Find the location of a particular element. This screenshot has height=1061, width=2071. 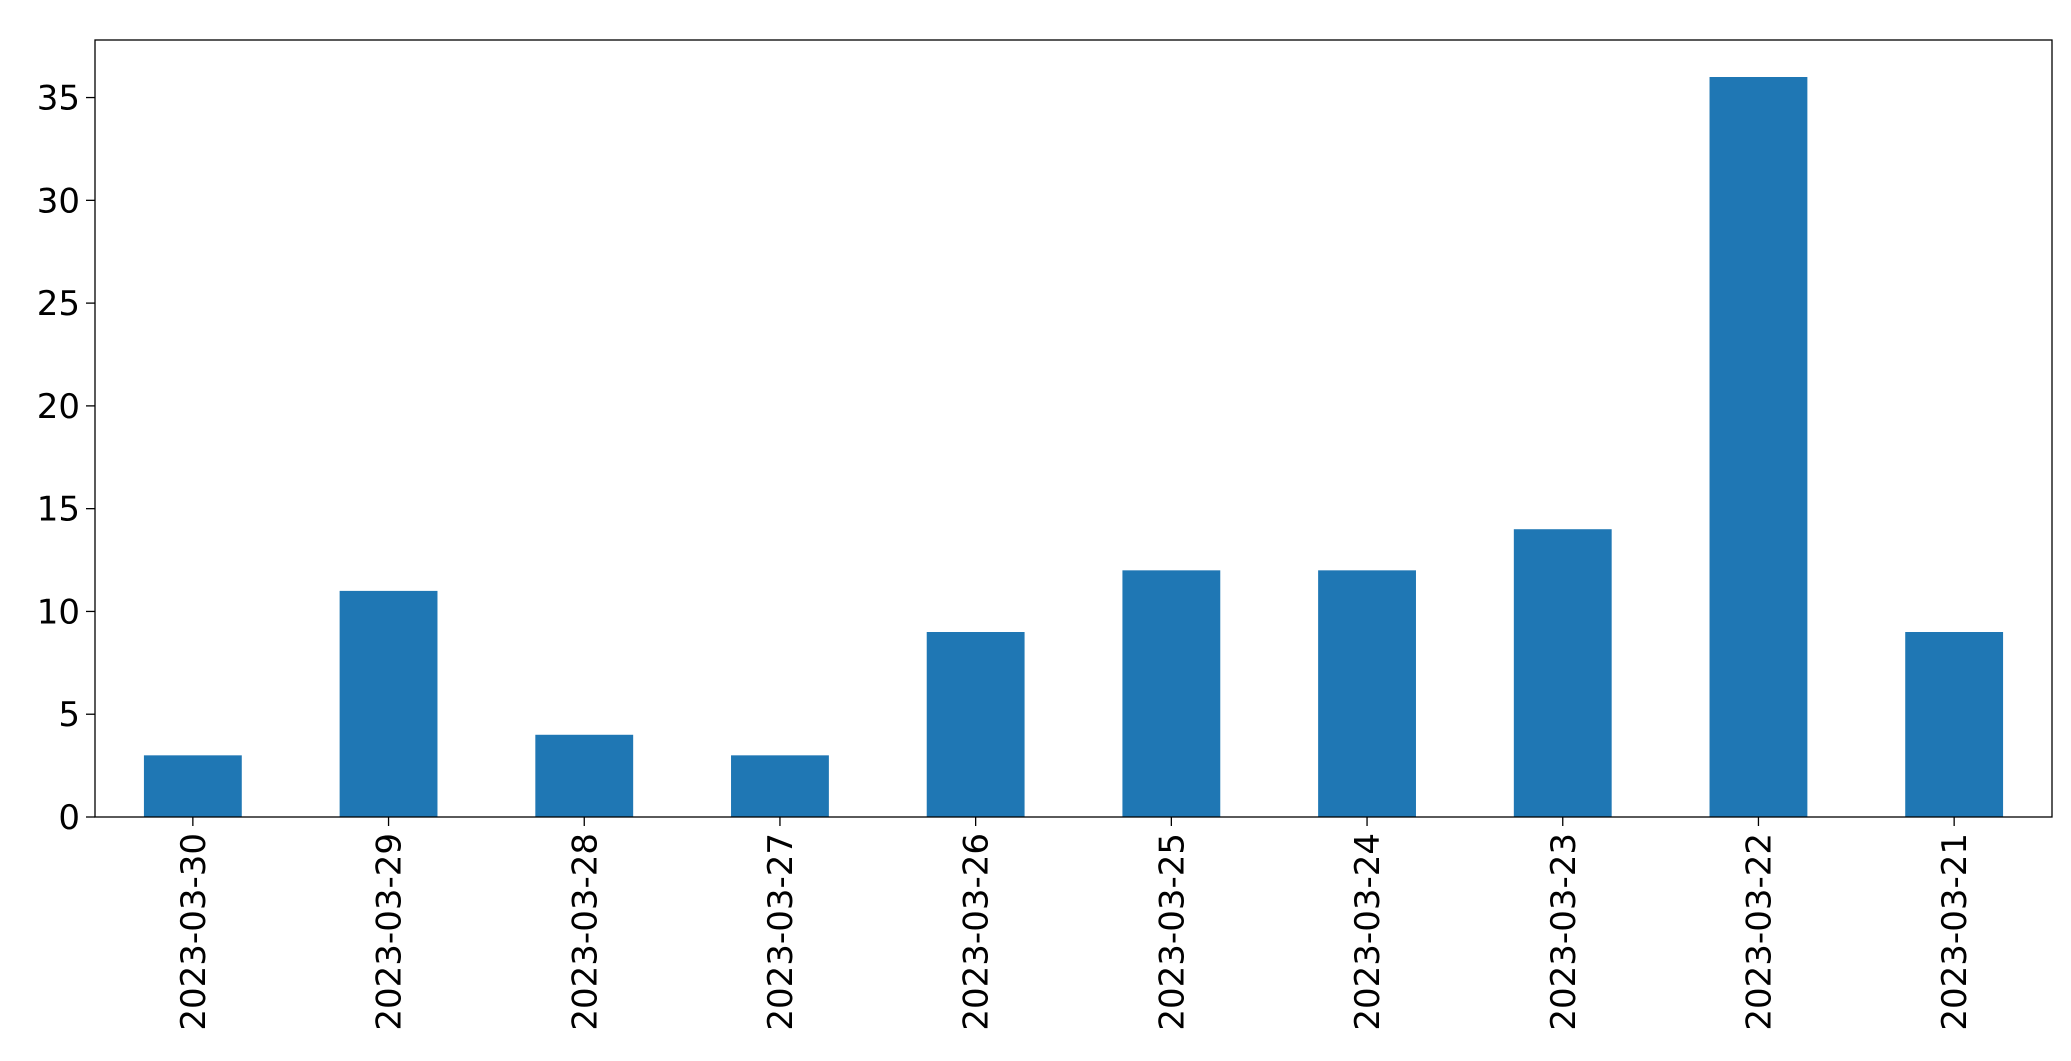

x-tick-label: 2023-03-22 is located at coordinates (1759, 932).